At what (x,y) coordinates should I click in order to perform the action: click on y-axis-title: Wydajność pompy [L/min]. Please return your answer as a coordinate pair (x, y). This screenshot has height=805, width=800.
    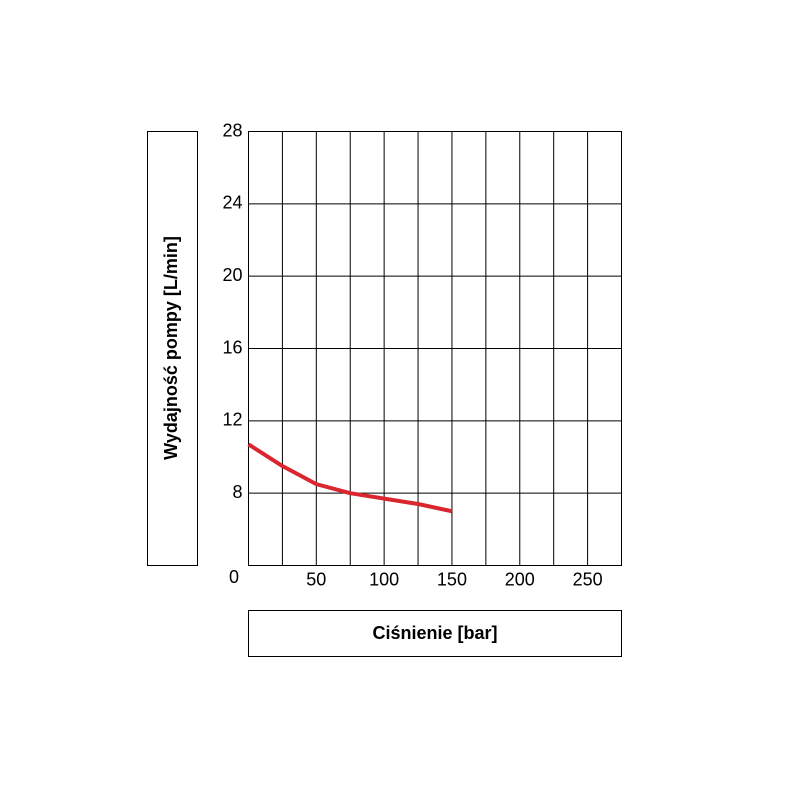
    Looking at the image, I should click on (171, 348).